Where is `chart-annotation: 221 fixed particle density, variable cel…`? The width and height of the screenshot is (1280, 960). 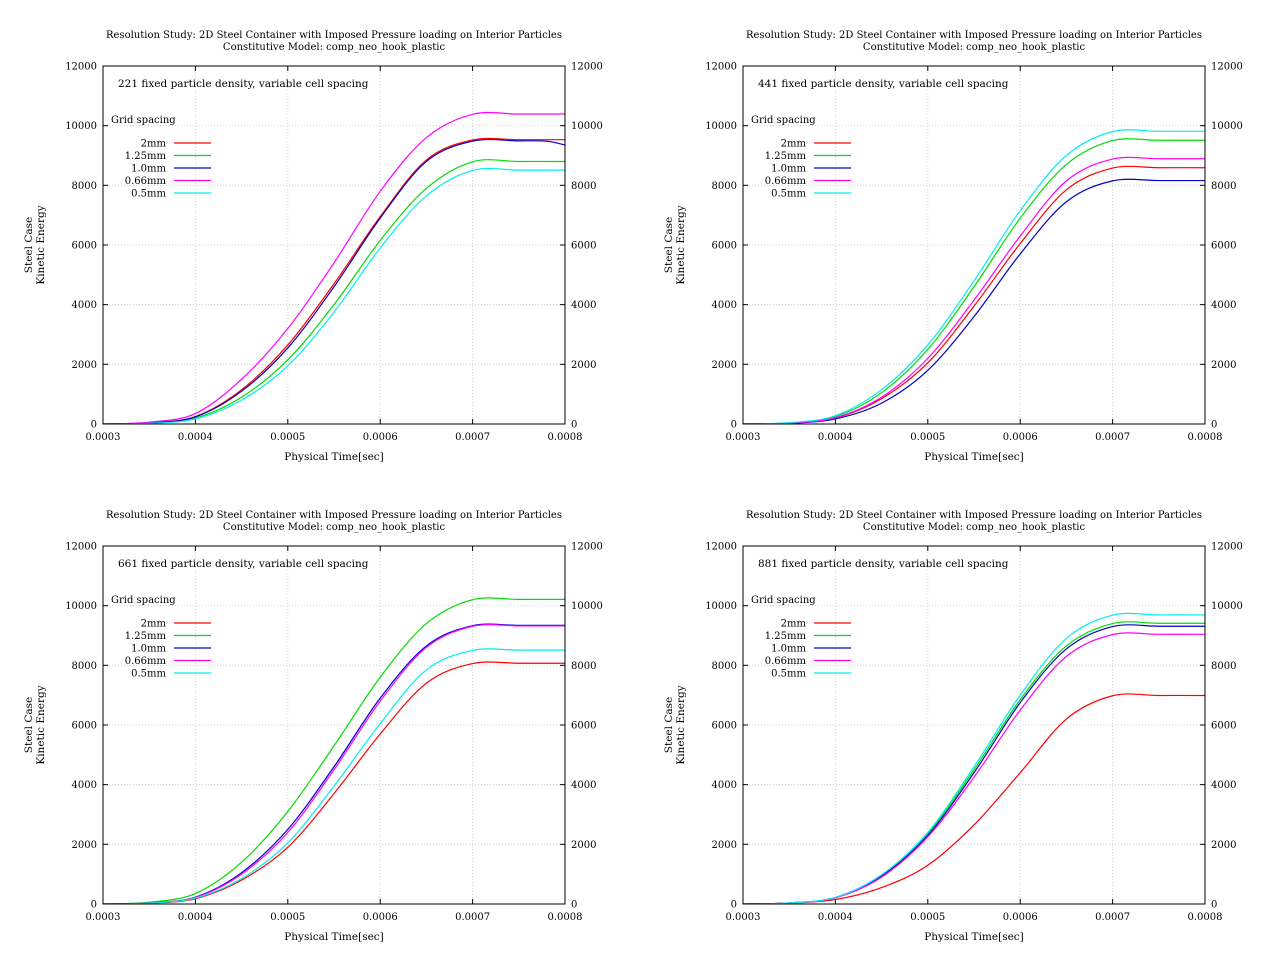 chart-annotation: 221 fixed particle density, variable cel… is located at coordinates (243, 84).